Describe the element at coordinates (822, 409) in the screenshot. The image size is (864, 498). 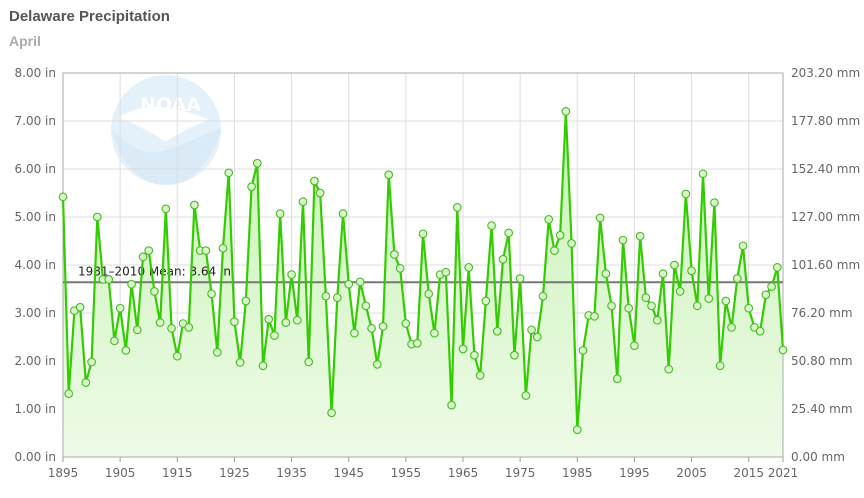
I see `y-right-tick-label: 25.40 mm` at that location.